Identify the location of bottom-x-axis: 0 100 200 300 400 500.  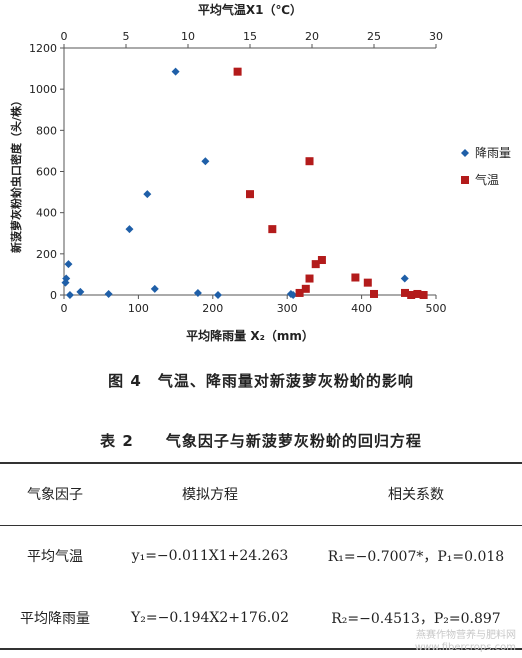
(254, 305).